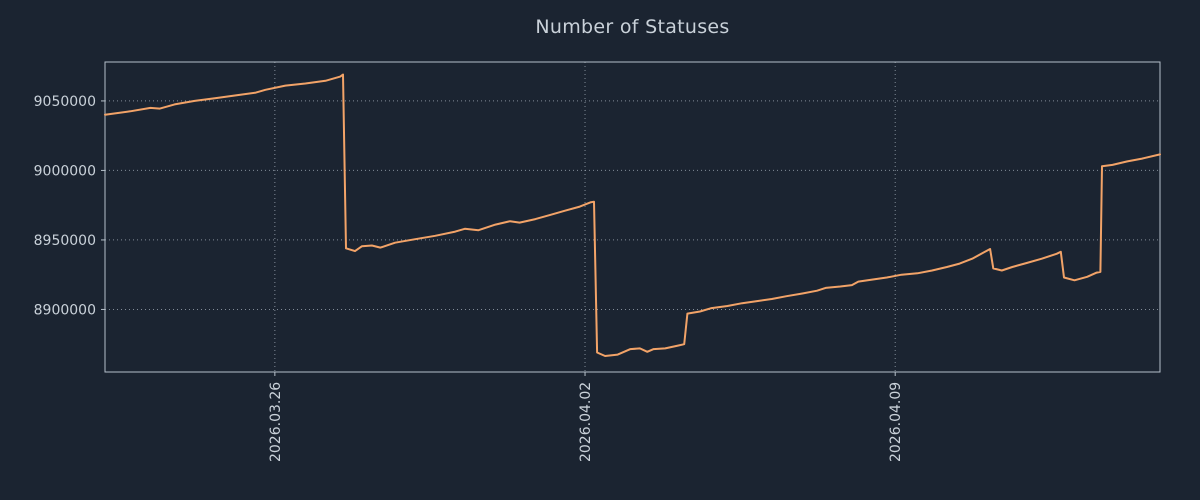  What do you see at coordinates (65, 102) in the screenshot?
I see `y-tick-label: 9050000` at bounding box center [65, 102].